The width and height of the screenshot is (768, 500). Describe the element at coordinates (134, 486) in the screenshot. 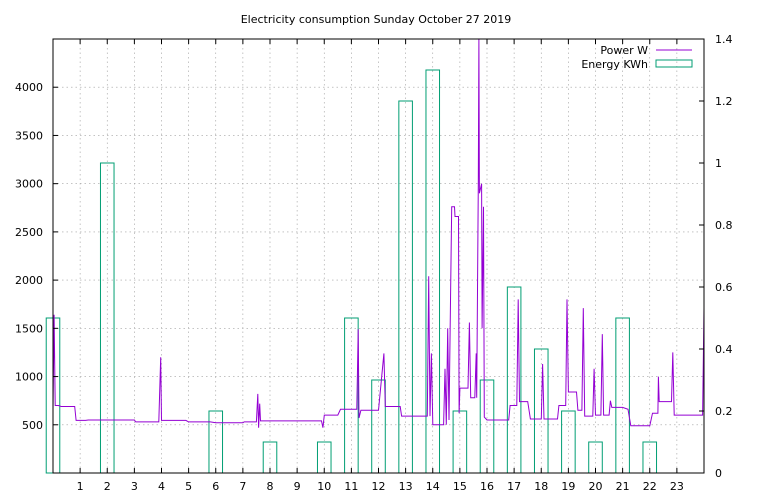

I see `x-tick-label: 3` at that location.